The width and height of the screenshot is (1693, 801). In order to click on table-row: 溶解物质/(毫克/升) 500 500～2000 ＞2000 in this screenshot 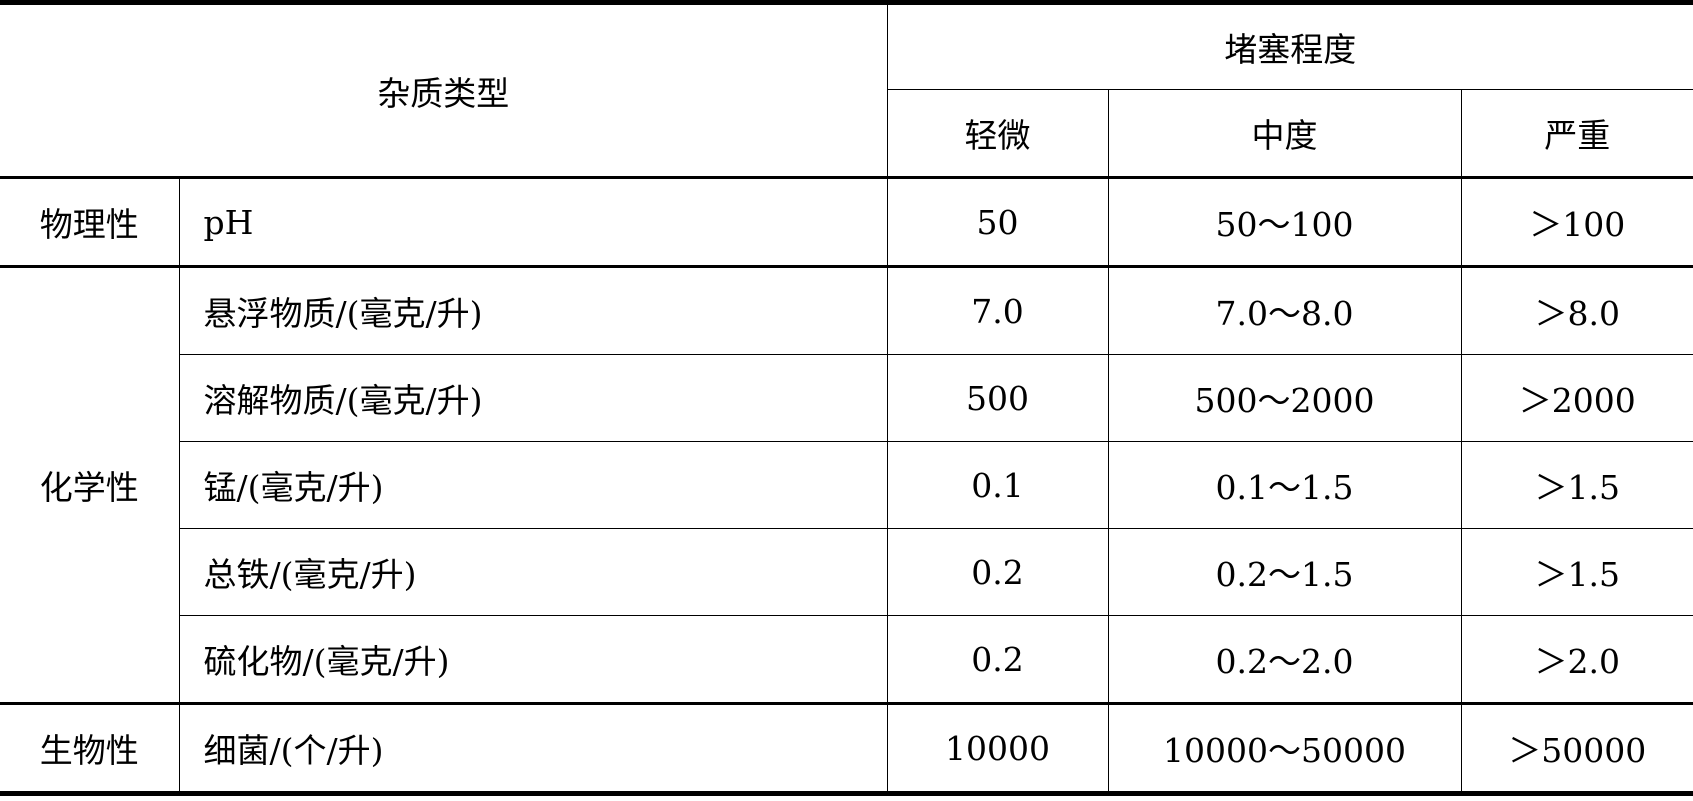, I will do `click(846, 398)`.